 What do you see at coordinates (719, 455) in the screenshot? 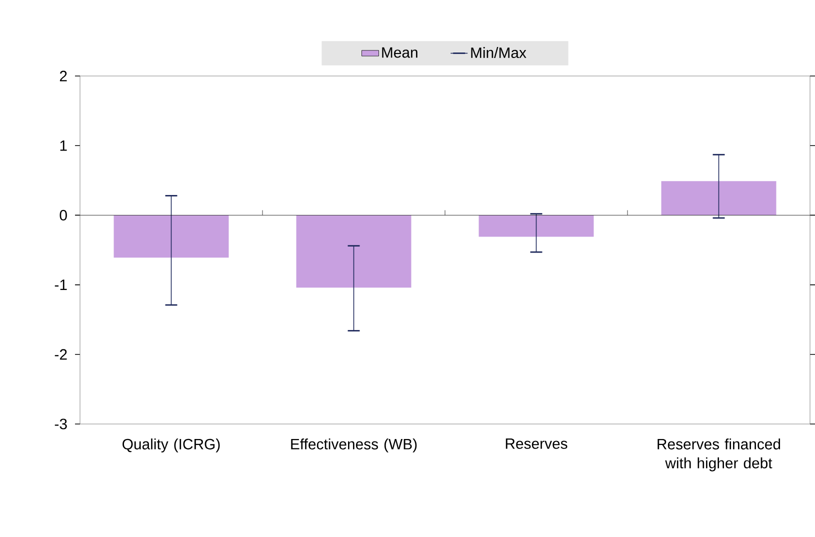
I see `x-tick-label: Reserves financed with higher debt` at bounding box center [719, 455].